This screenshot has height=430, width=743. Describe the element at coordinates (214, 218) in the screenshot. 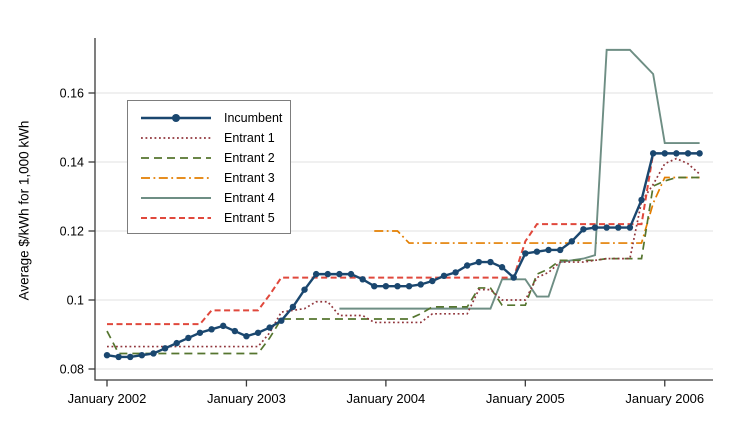

I see `legend-item-entrant5: Entrant 5` at that location.